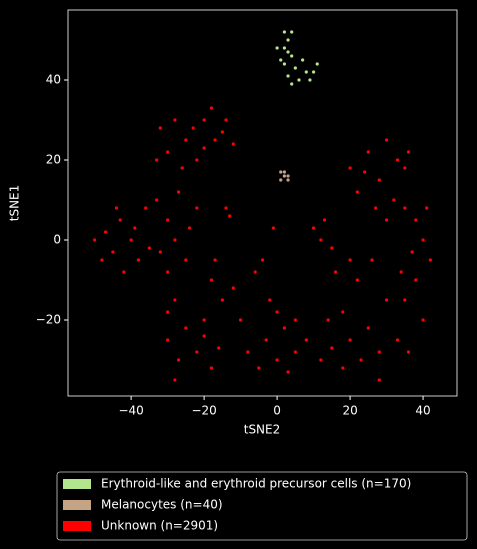 The width and height of the screenshot is (477, 549). I want to click on x-tick-label: 40, so click(422, 411).